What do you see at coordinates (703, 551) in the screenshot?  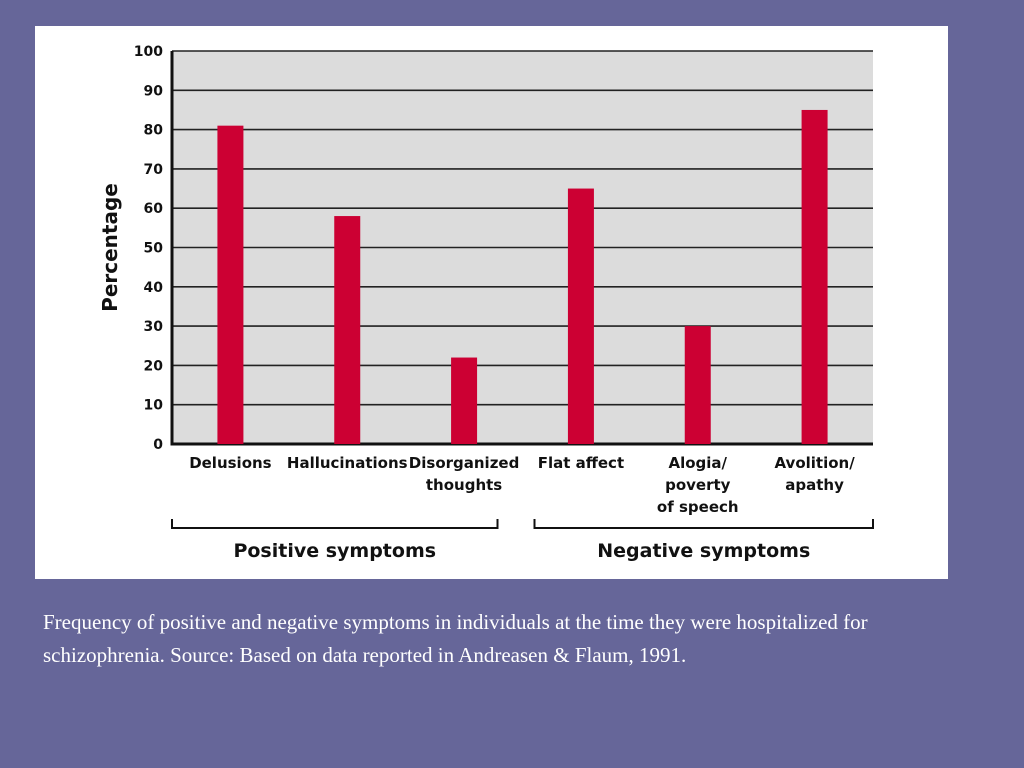 I see `group-label: Negative symptoms` at bounding box center [703, 551].